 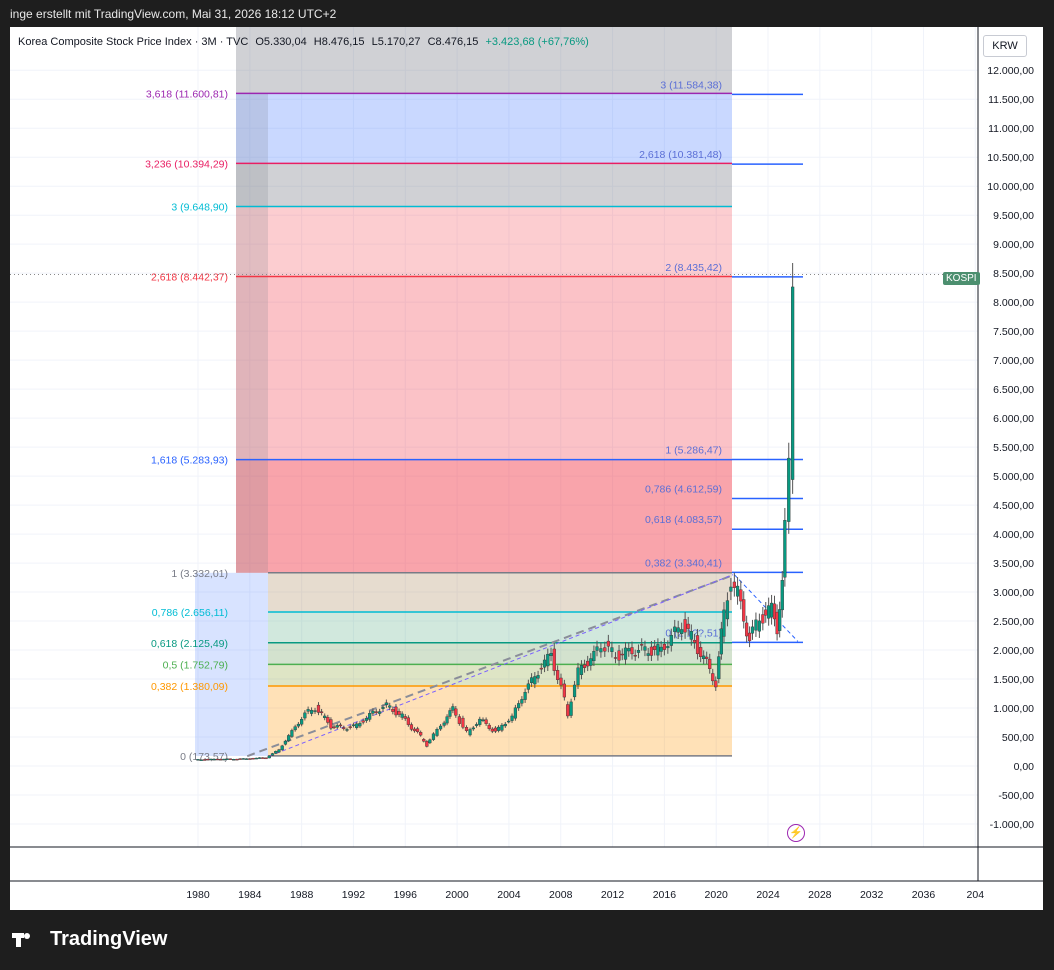 I want to click on fib-band-top, so click(x=484, y=60).